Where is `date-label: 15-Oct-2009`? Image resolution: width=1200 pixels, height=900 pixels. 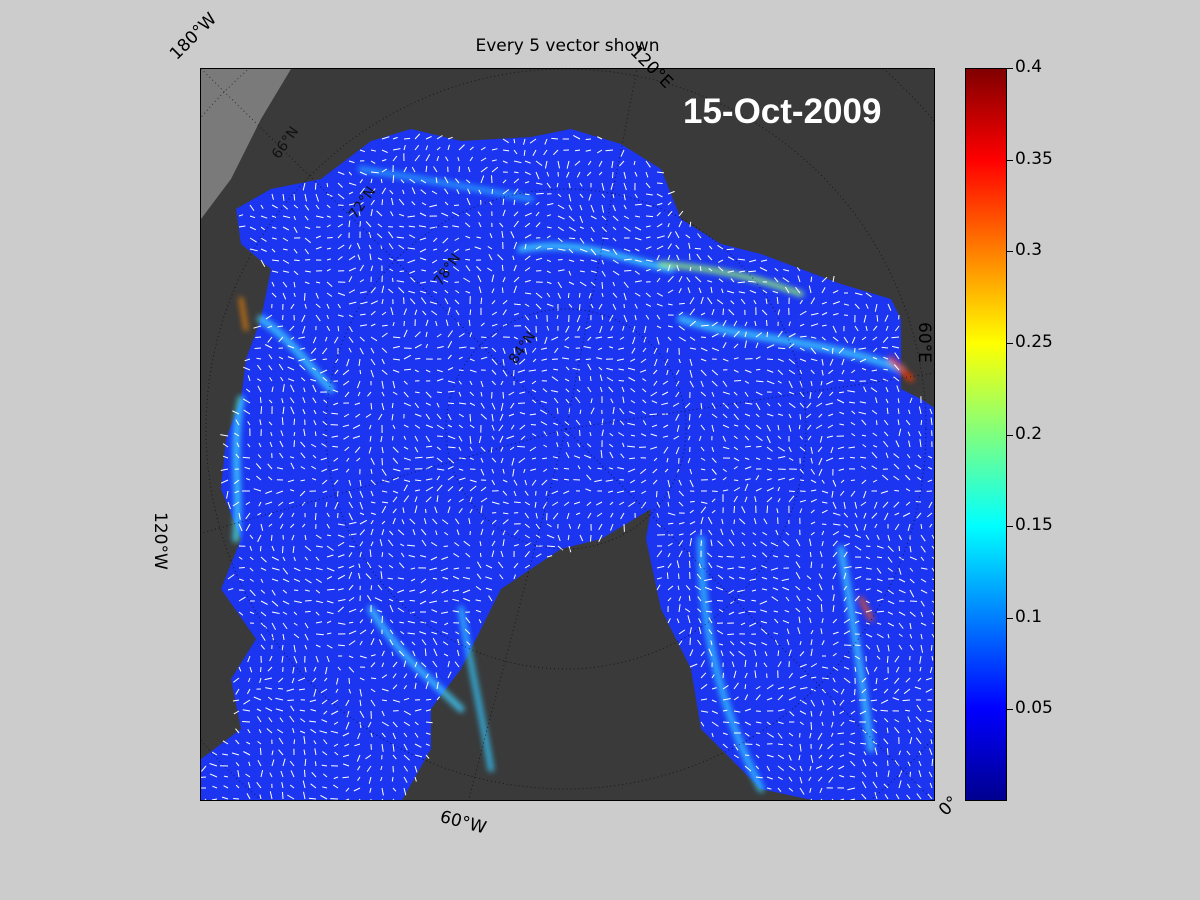 date-label: 15-Oct-2009 is located at coordinates (782, 111).